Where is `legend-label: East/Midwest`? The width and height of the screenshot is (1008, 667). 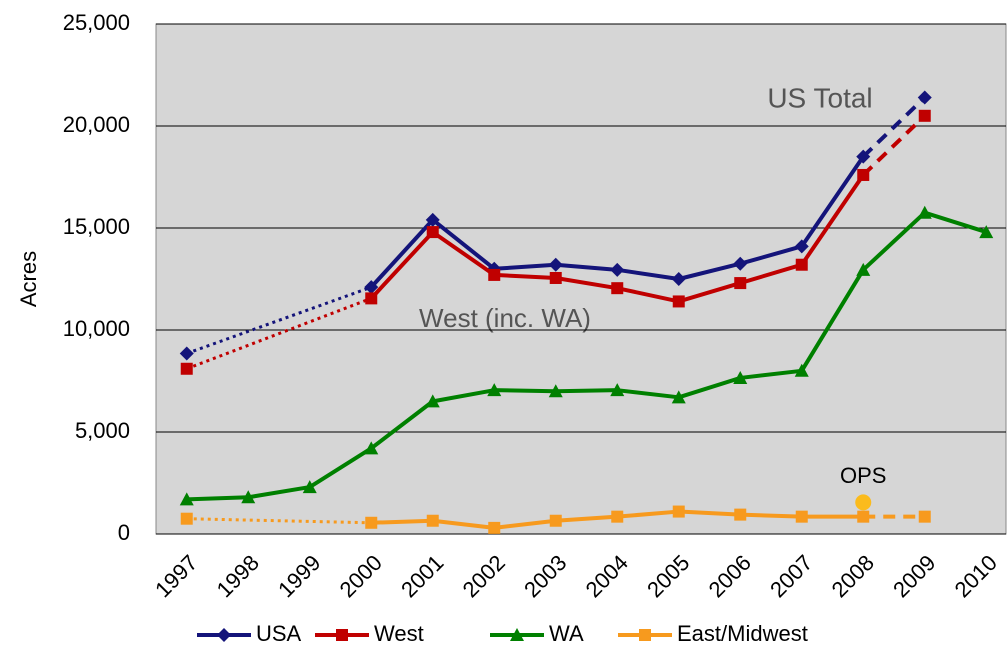
legend-label: East/Midwest is located at coordinates (742, 633).